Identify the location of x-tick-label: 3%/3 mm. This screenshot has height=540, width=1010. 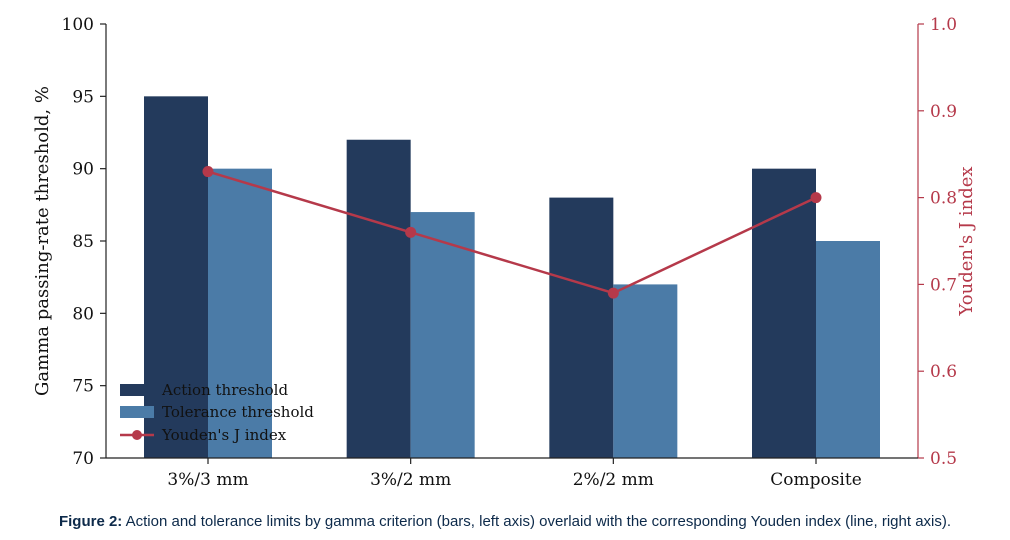
(207, 480).